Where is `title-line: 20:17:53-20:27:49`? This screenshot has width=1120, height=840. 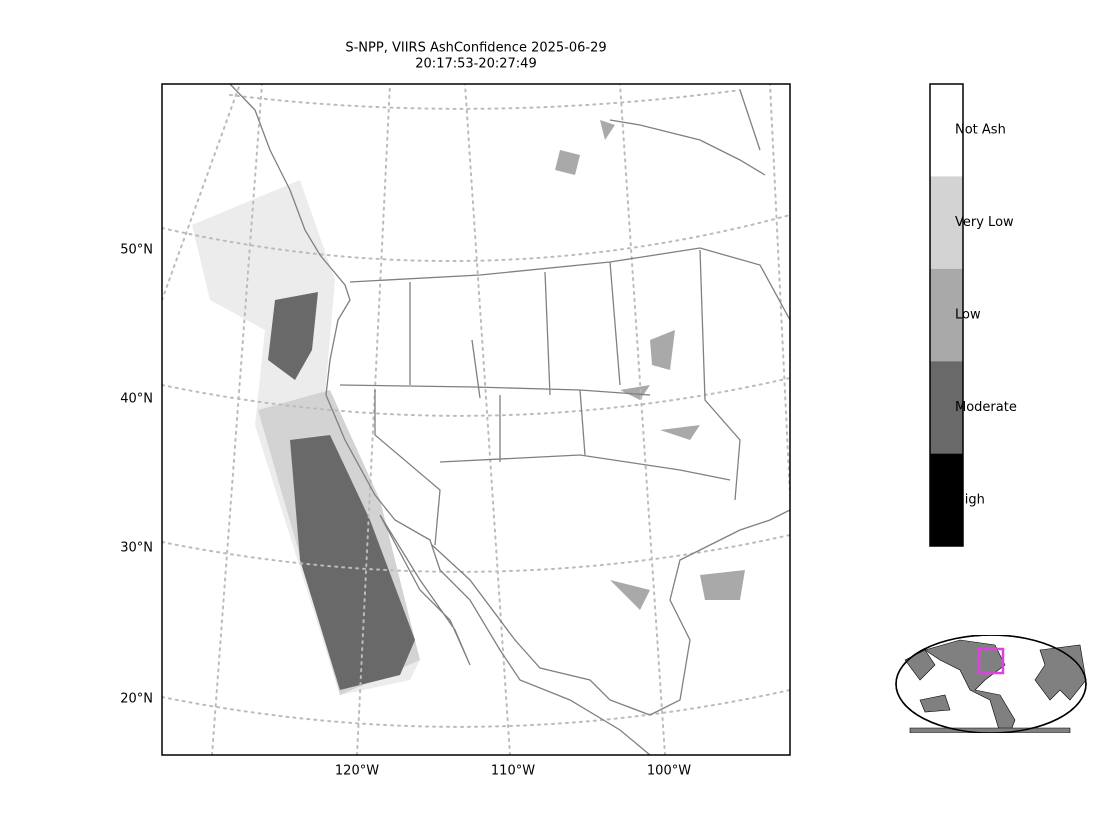
title-line: 20:17:53-20:27:49 is located at coordinates (475, 64).